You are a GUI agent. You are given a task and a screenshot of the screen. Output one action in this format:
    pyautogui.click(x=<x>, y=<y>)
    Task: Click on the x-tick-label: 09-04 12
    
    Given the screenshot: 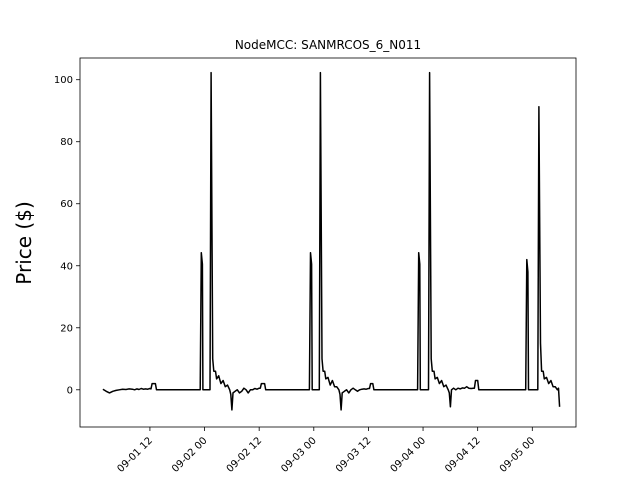 What is the action you would take?
    pyautogui.click(x=463, y=455)
    